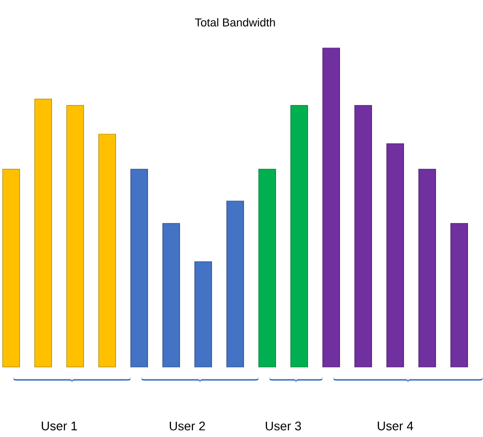 Image resolution: width=483 pixels, height=437 pixels. Describe the element at coordinates (283, 426) in the screenshot. I see `text: User 3` at that location.